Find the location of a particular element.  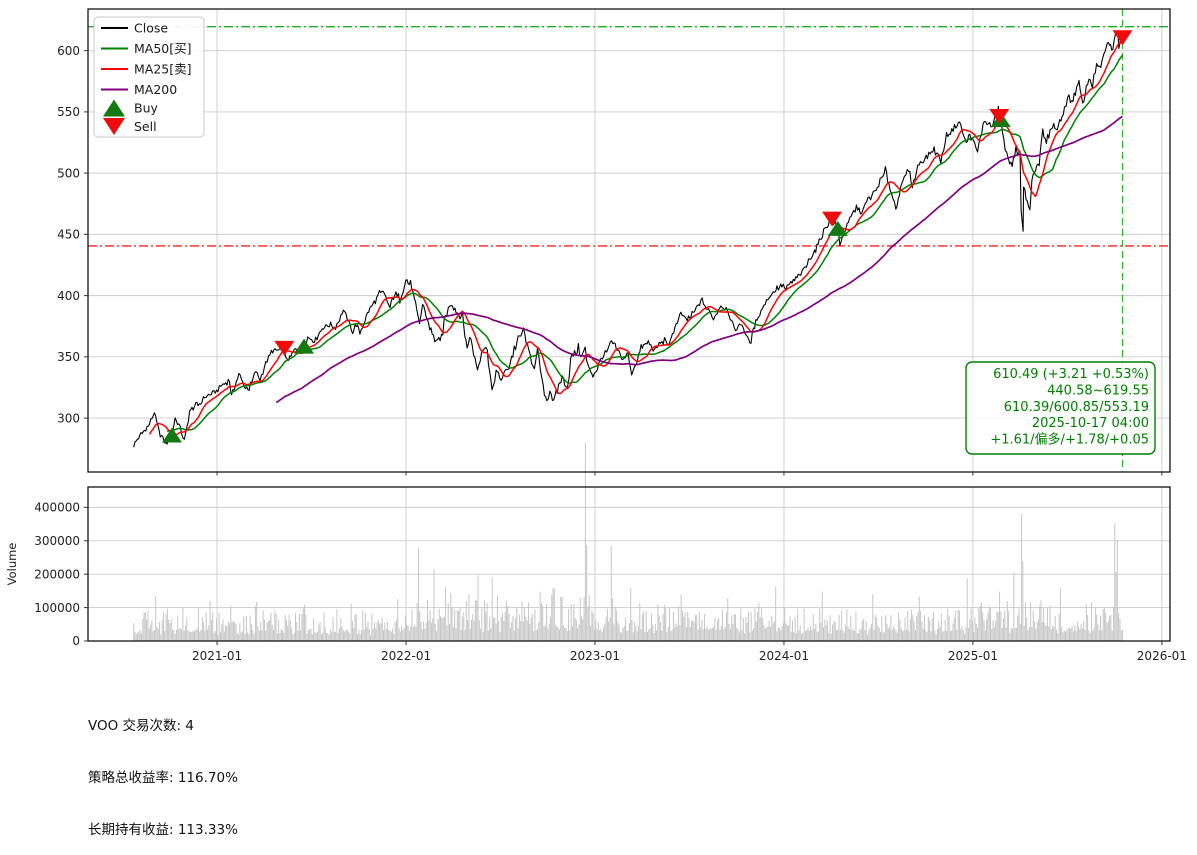

y-tick-label: 300 is located at coordinates (68, 418).